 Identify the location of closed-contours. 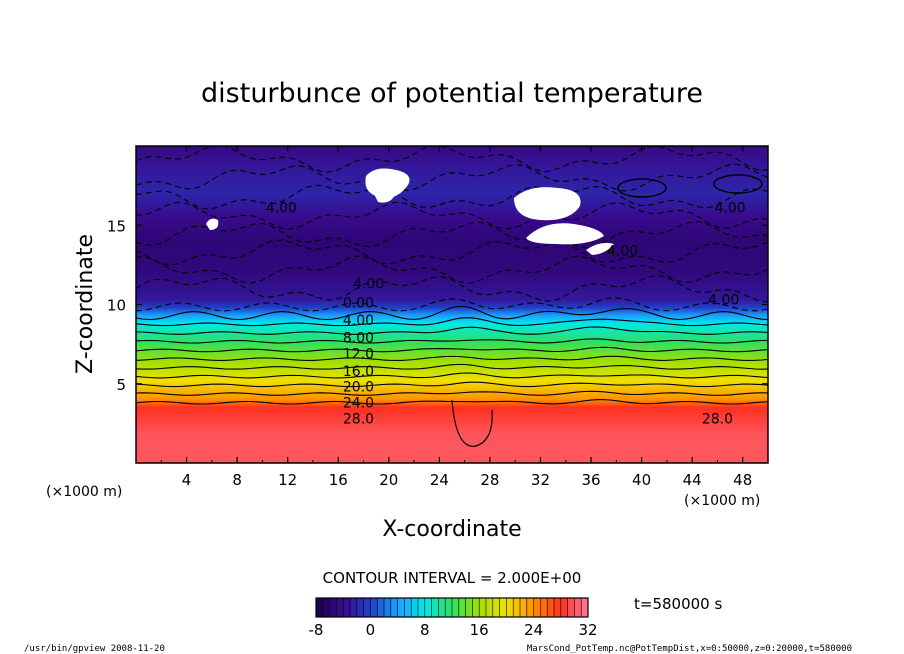
(607, 310).